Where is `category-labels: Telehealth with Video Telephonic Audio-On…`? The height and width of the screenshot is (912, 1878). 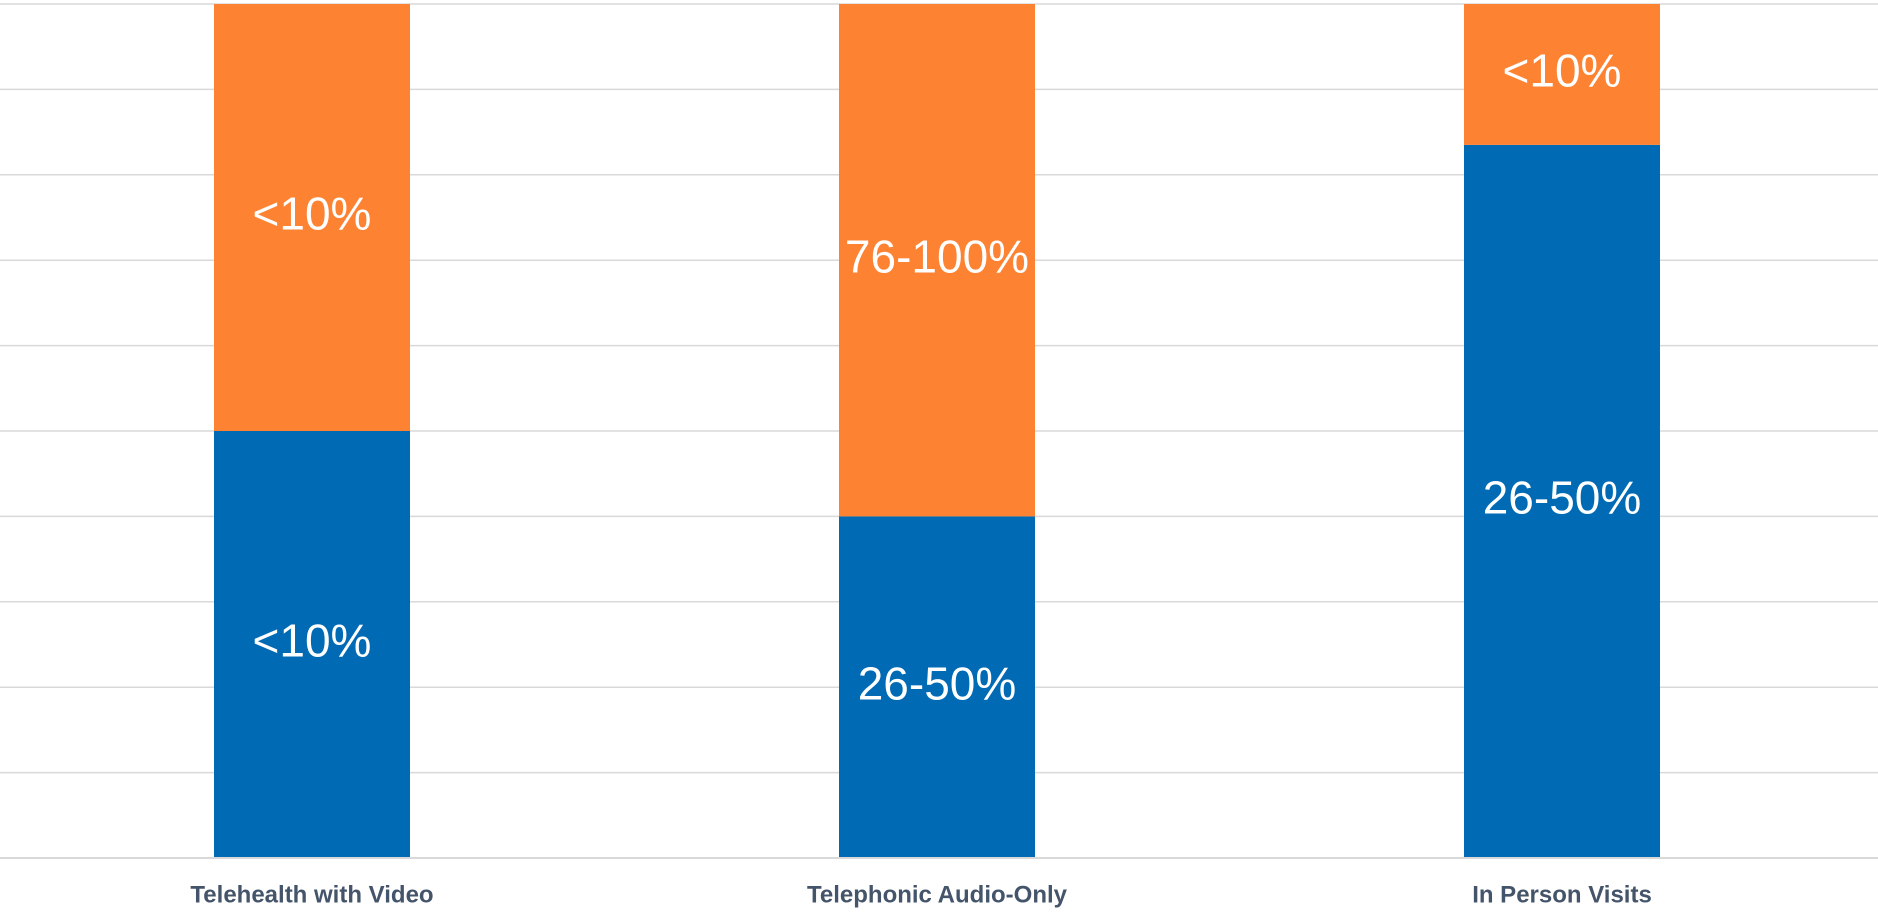 category-labels: Telehealth with Video Telephonic Audio-On… is located at coordinates (920, 894).